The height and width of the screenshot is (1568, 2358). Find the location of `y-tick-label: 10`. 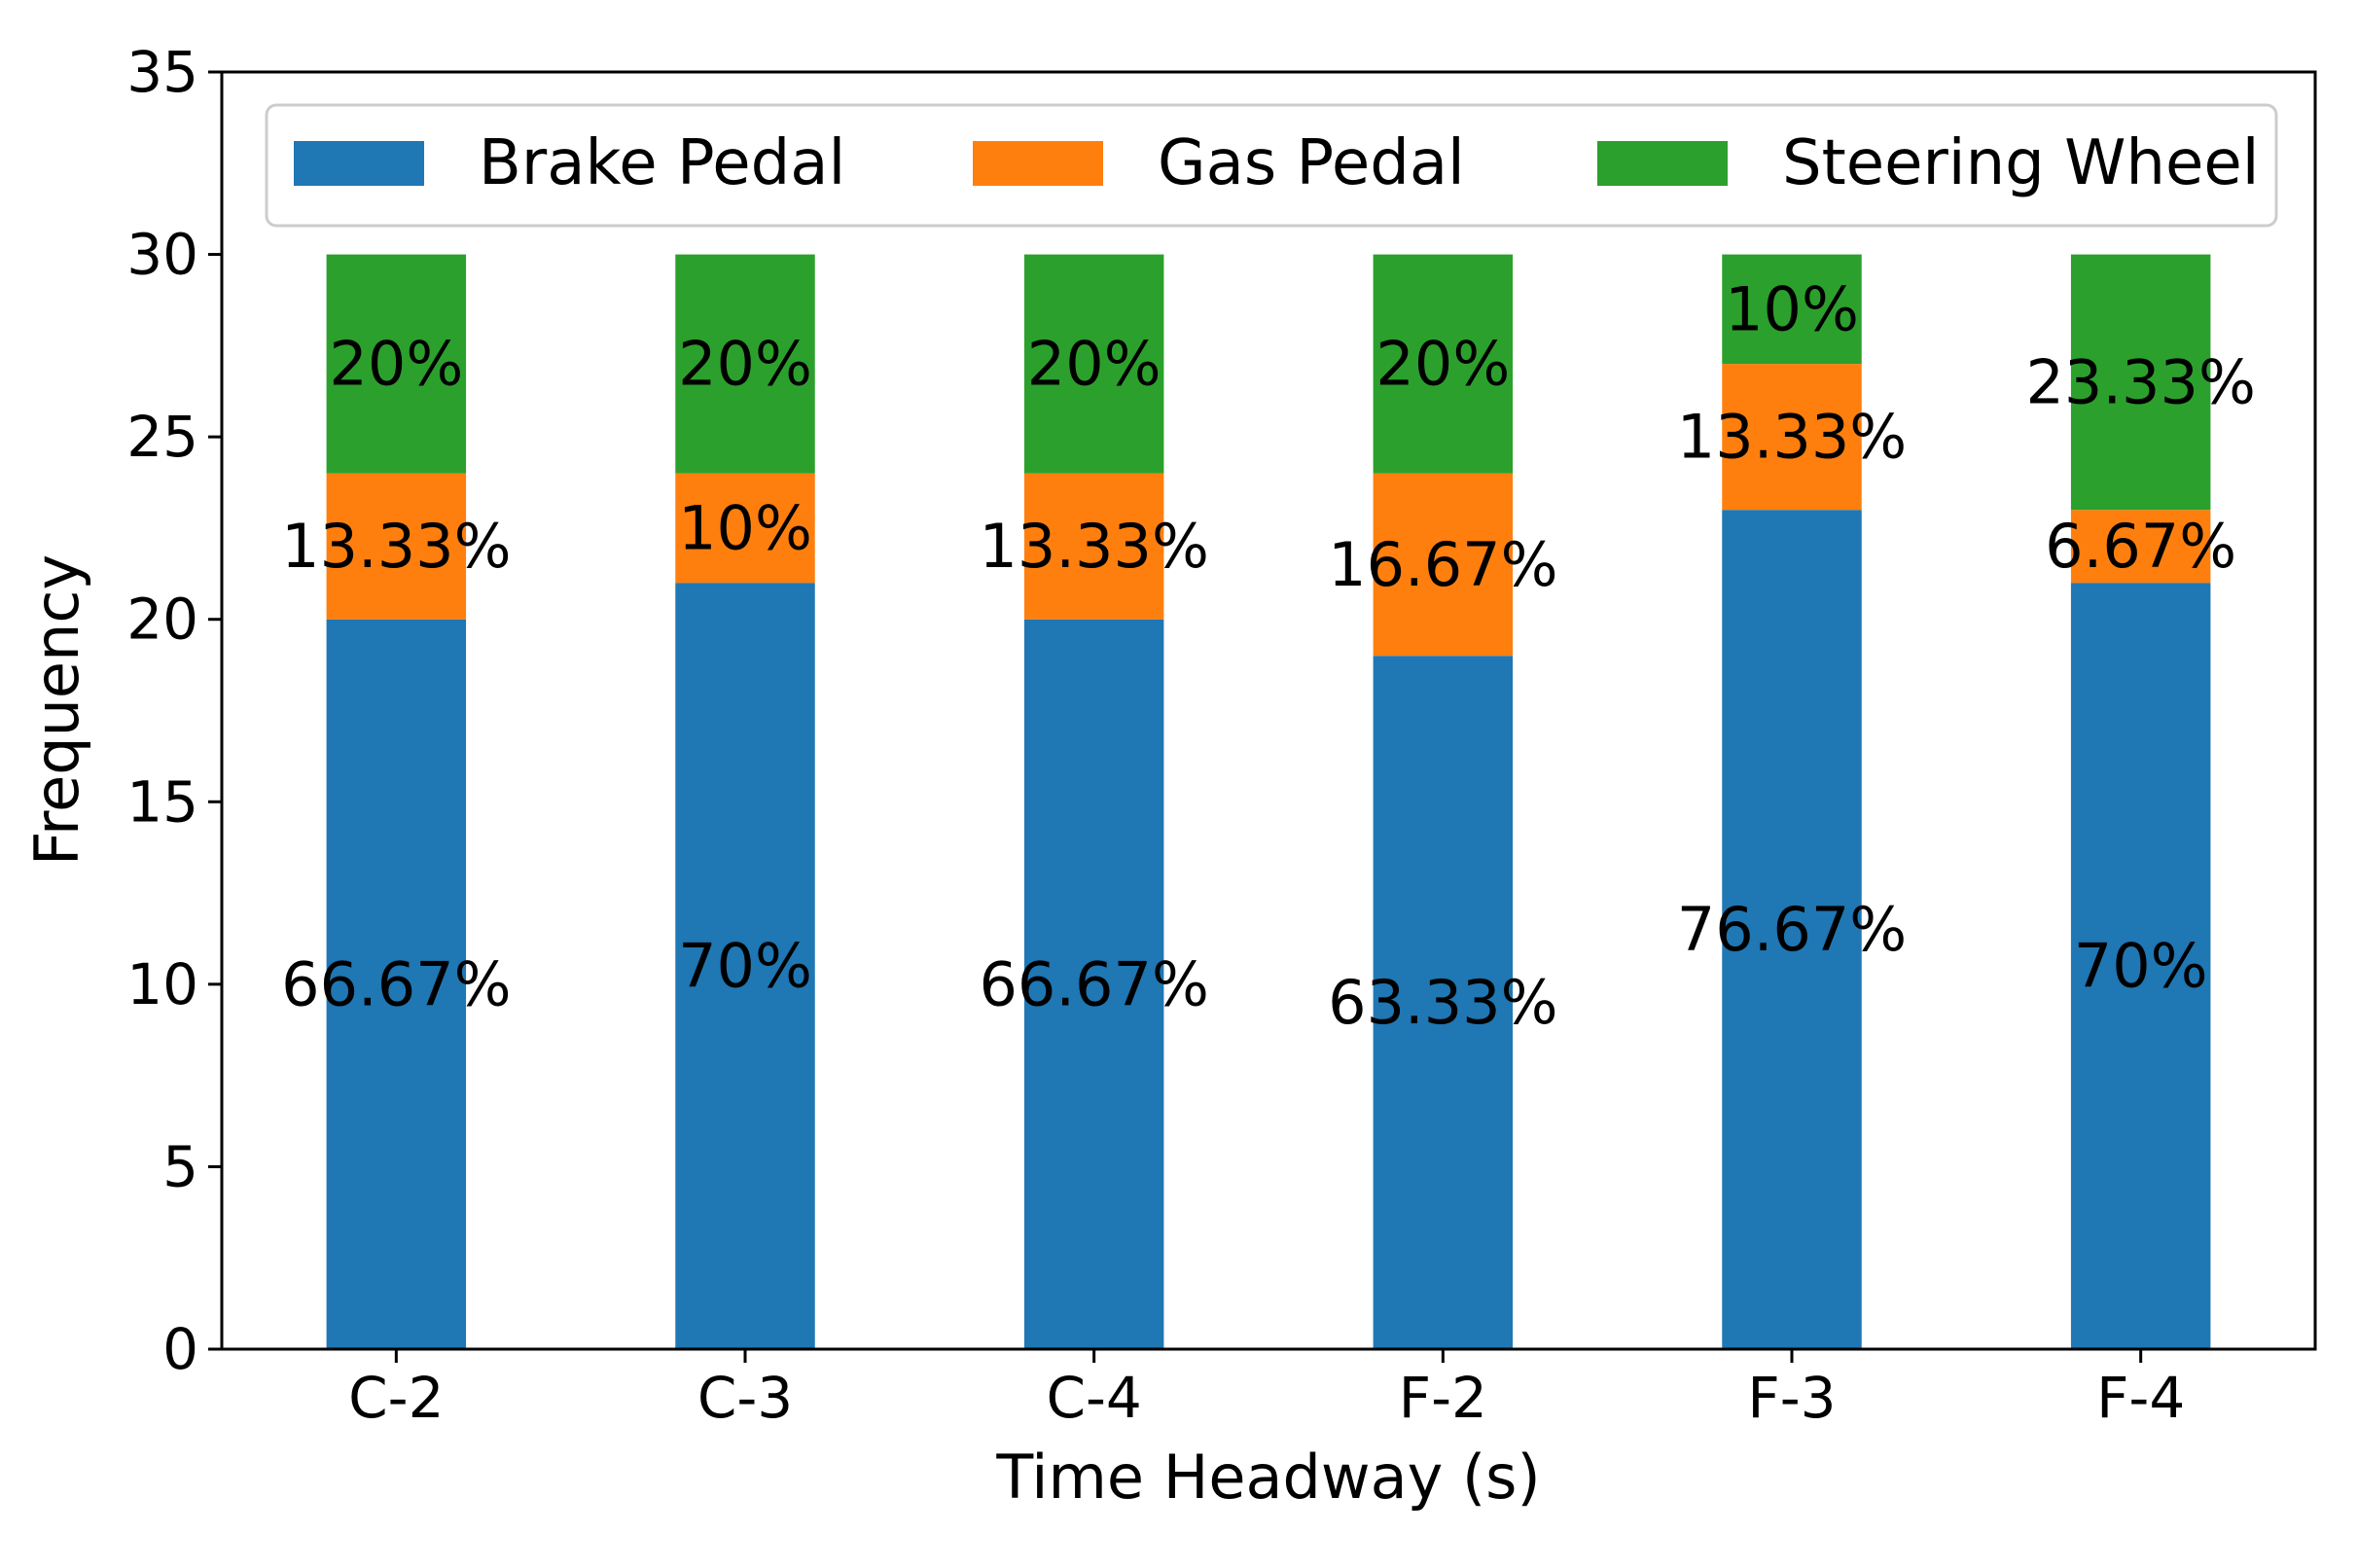

y-tick-label: 10 is located at coordinates (162, 984).